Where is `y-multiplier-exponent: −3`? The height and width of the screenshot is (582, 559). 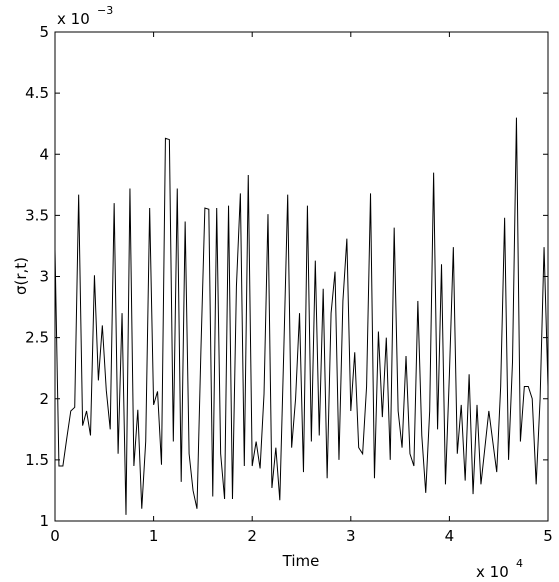
y-multiplier-exponent: −3 is located at coordinates (105, 10).